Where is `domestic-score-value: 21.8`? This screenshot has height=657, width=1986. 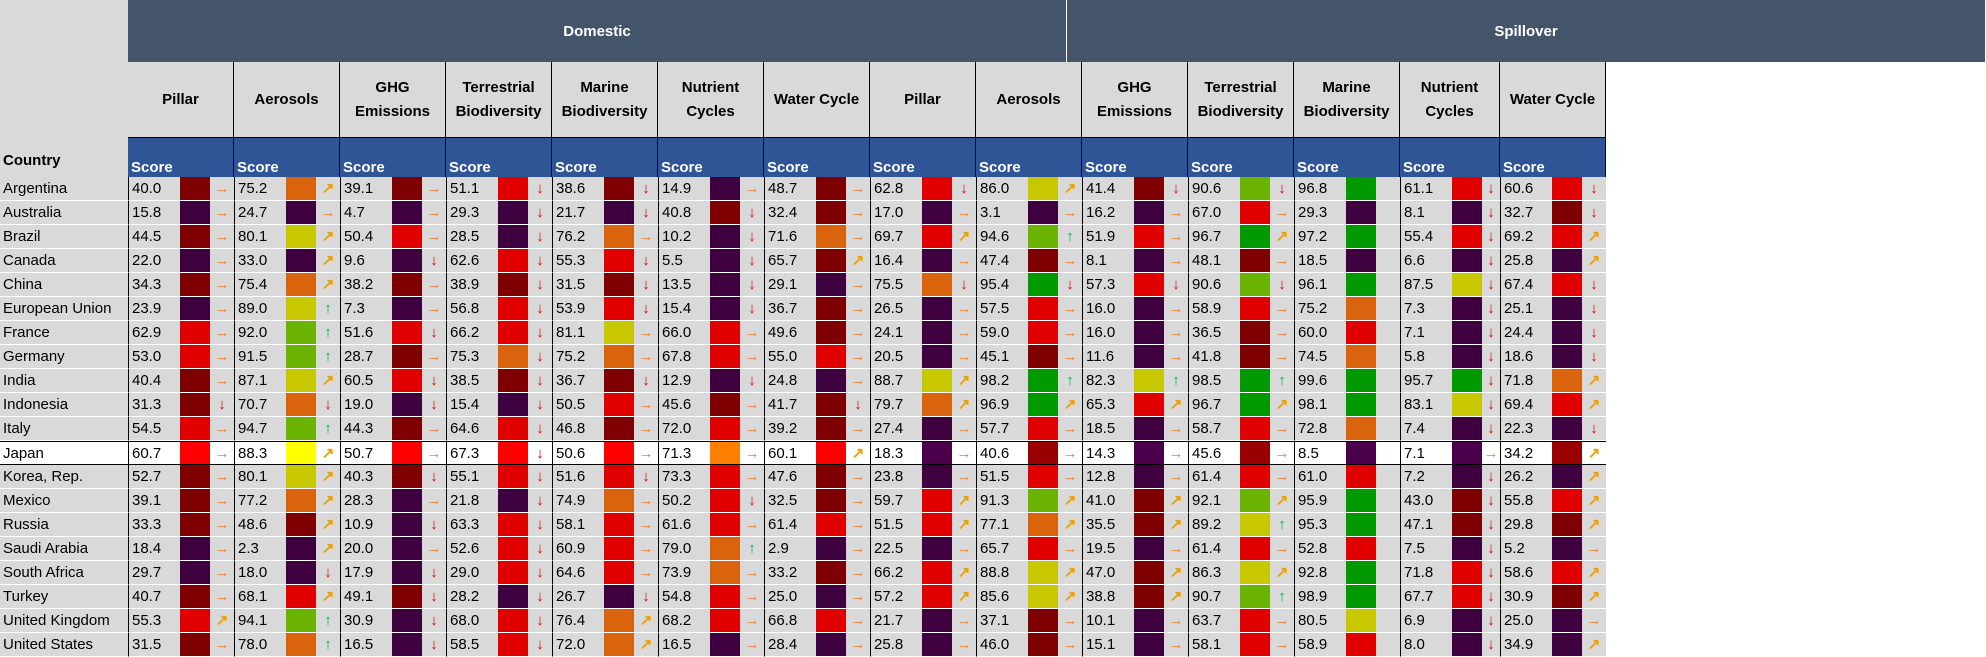
domestic-score-value: 21.8 is located at coordinates (472, 501).